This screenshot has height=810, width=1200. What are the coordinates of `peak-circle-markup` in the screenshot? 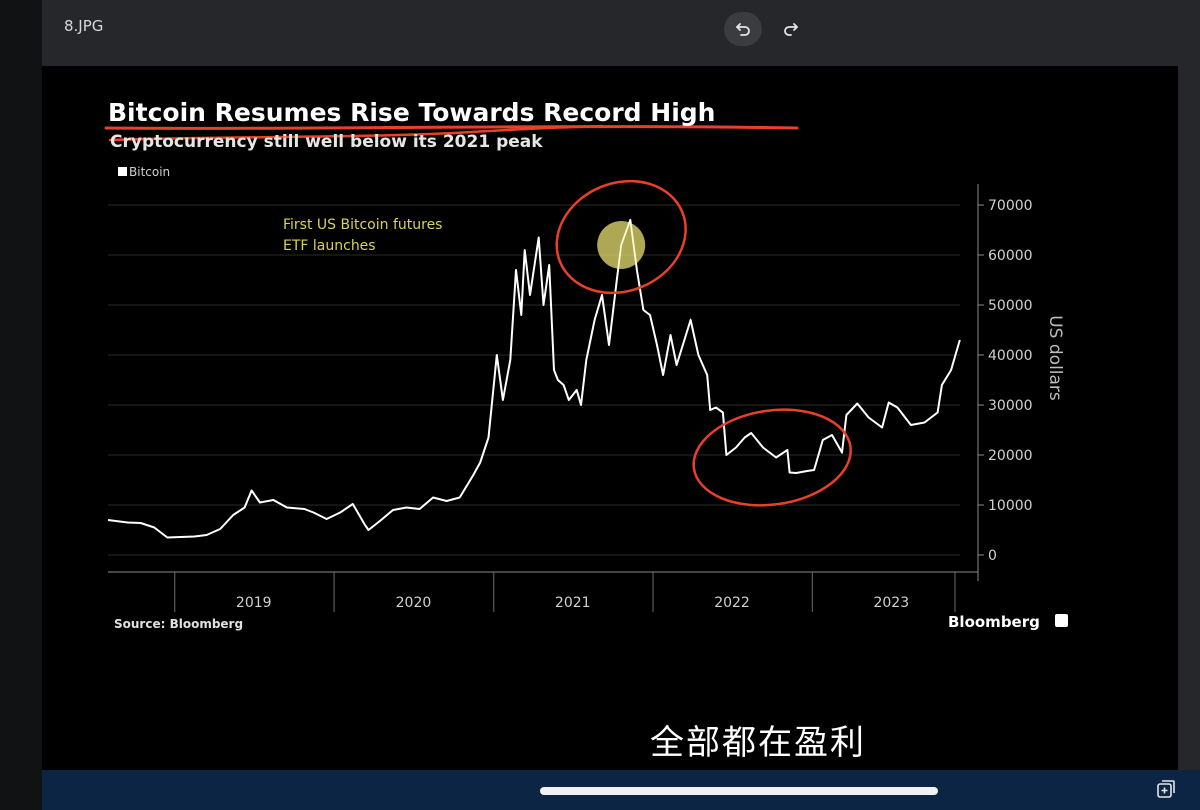 It's located at (621, 237).